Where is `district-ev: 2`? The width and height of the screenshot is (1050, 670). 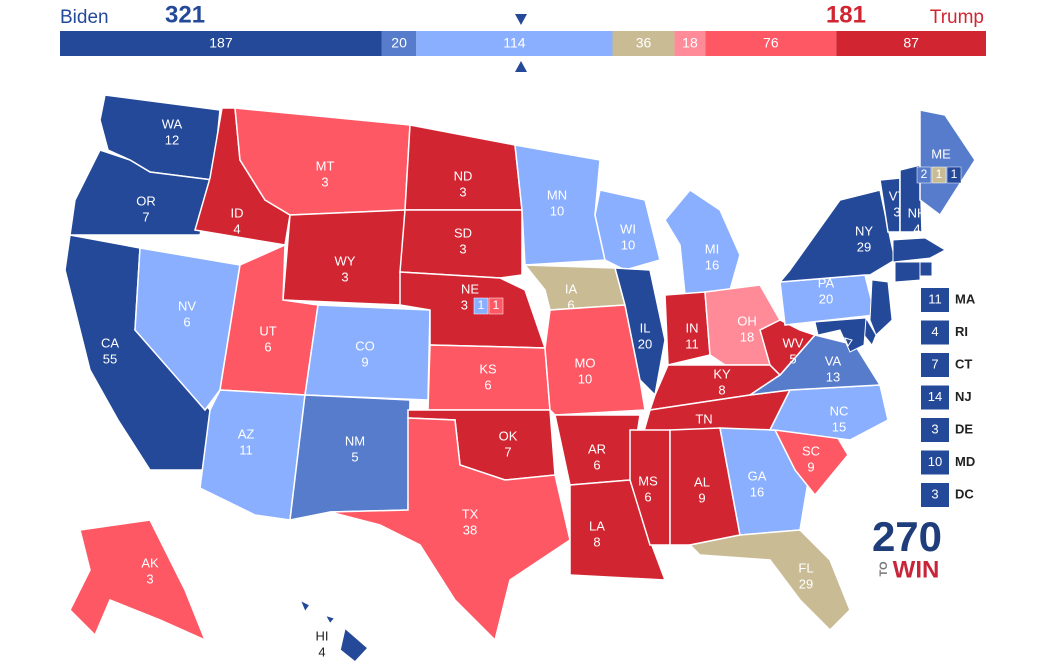 district-ev: 2 is located at coordinates (924, 174).